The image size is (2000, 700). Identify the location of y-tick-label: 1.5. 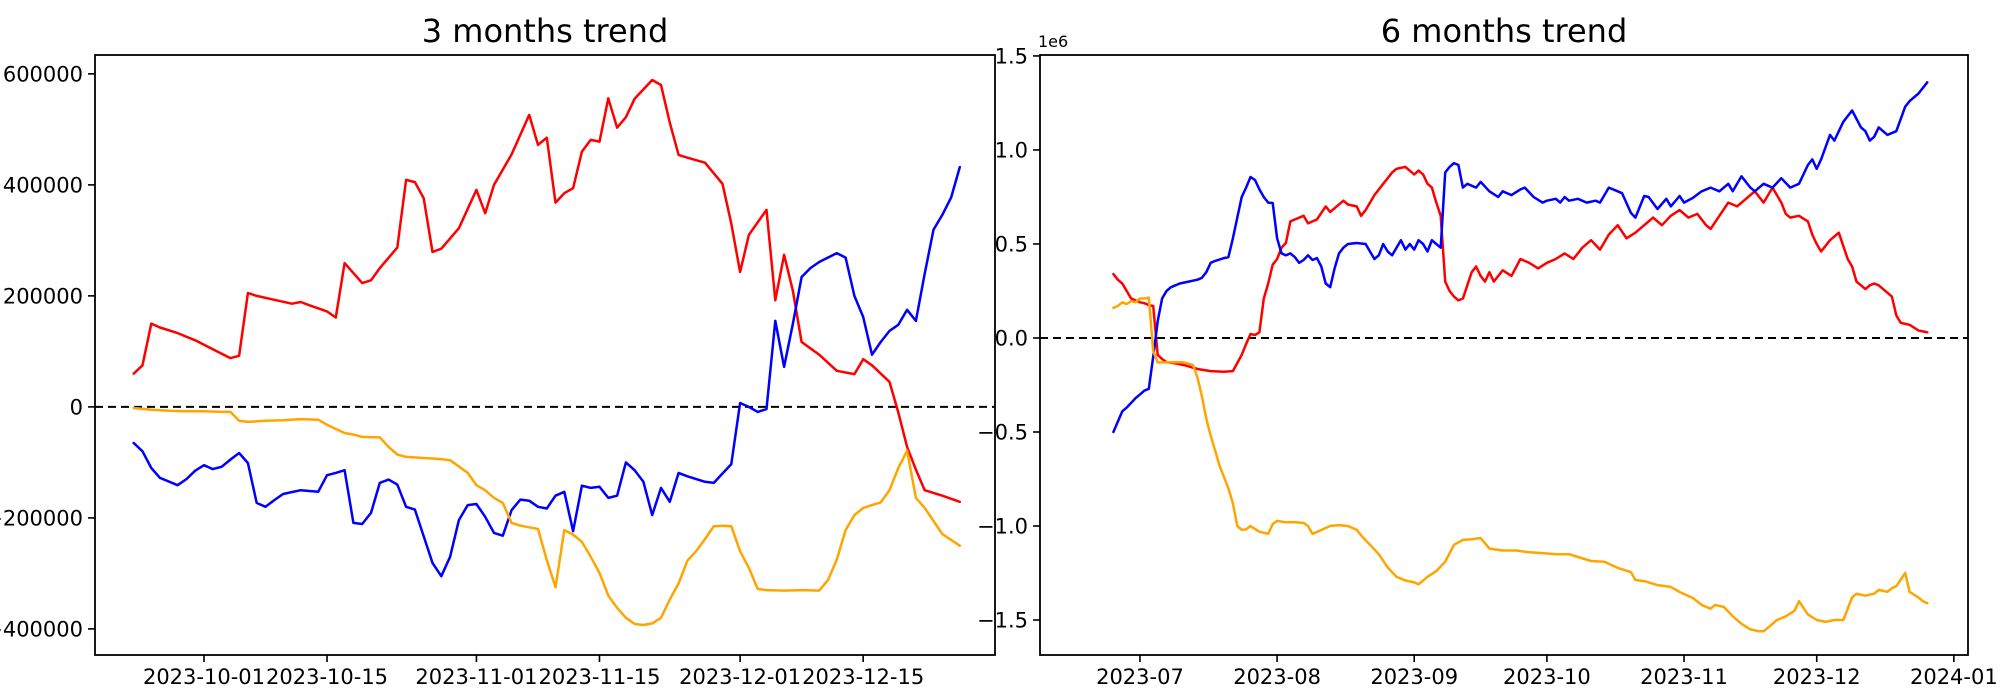
(1011, 56).